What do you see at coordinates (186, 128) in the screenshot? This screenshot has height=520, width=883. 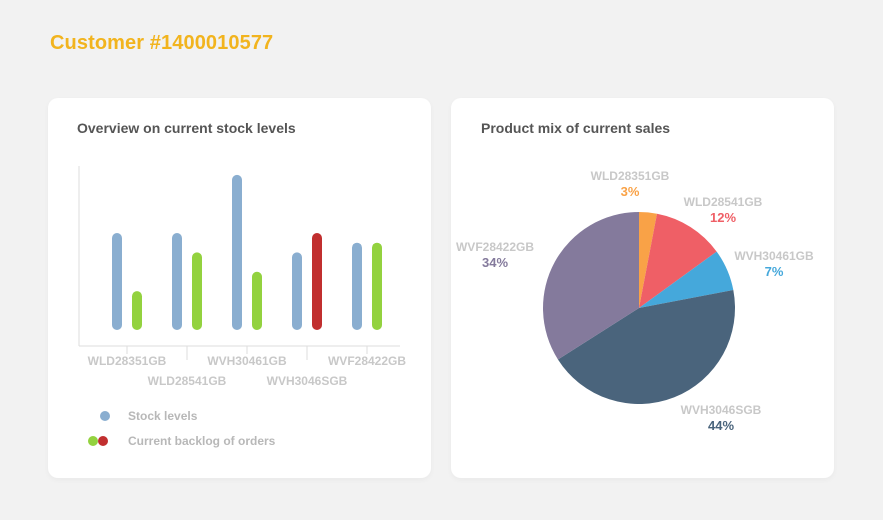 I see `bar-chart-title: Overview on current stock levels` at bounding box center [186, 128].